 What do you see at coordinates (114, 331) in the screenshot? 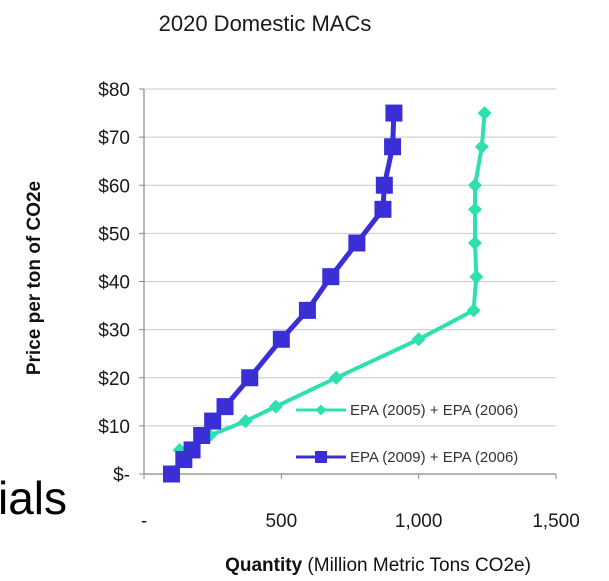
I see `y-tick-label-3: $30` at bounding box center [114, 331].